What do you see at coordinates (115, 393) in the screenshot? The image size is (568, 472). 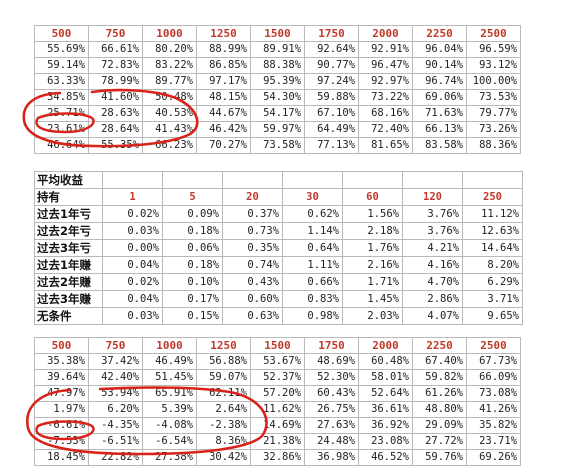 I see `cell: 53.94%` at bounding box center [115, 393].